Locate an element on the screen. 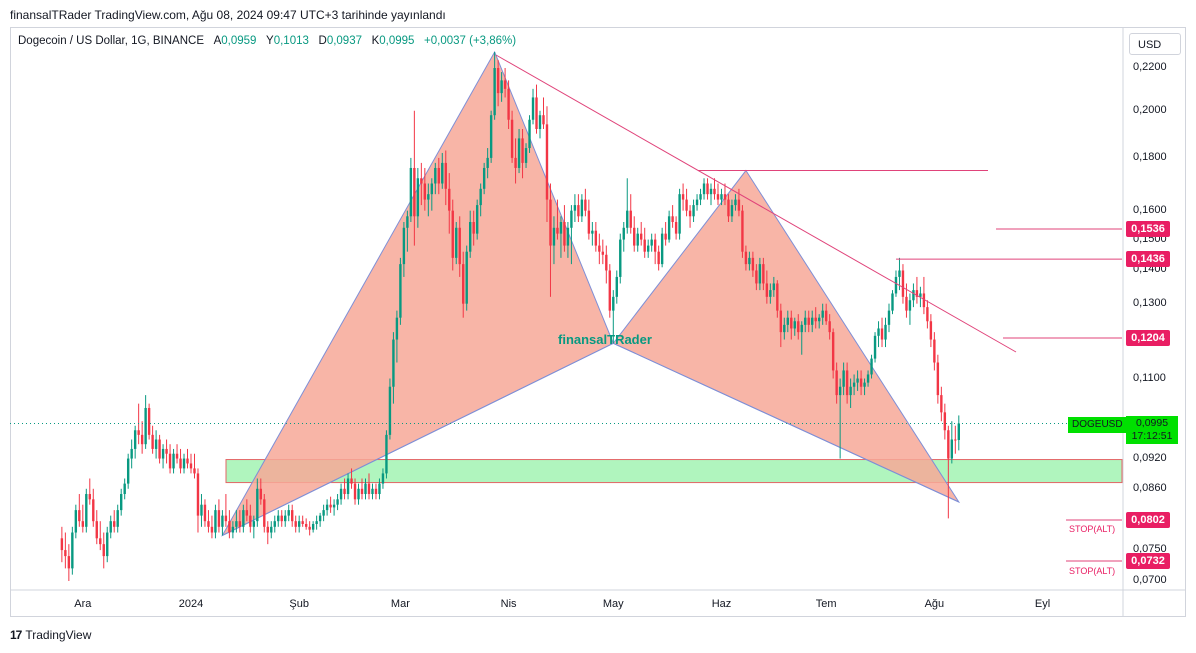 Image resolution: width=1196 pixels, height=653 pixels. price-tick-label: 0,2000 is located at coordinates (1150, 109).